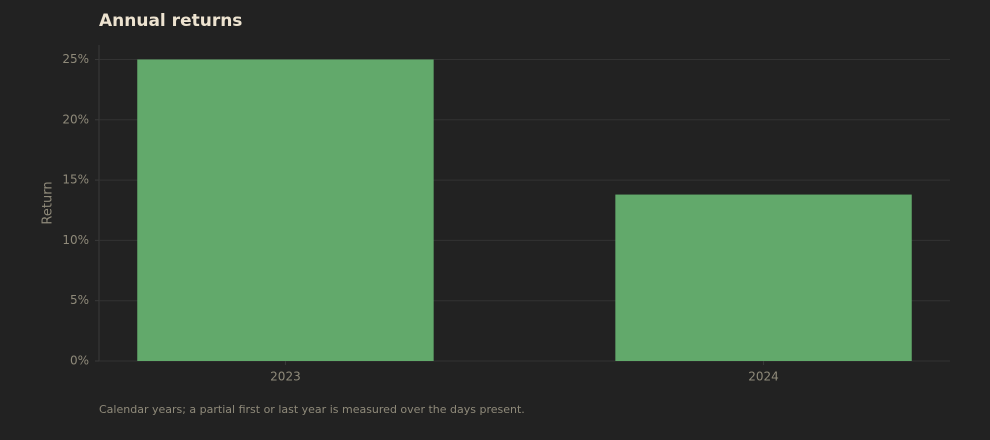 This screenshot has width=990, height=440. Describe the element at coordinates (79, 300) in the screenshot. I see `y-tick-label: 5%` at that location.